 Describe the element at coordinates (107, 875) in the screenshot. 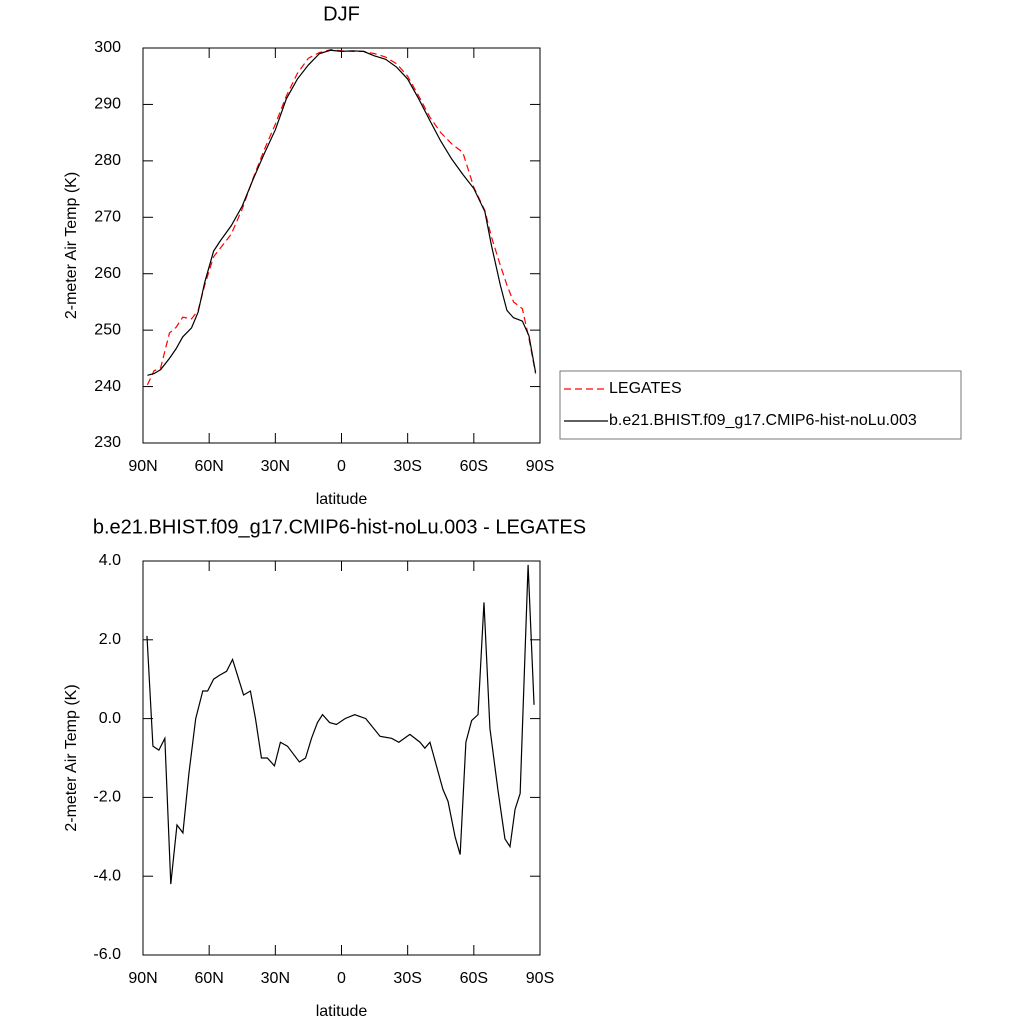

I see `y-tick-label: -4.0` at that location.